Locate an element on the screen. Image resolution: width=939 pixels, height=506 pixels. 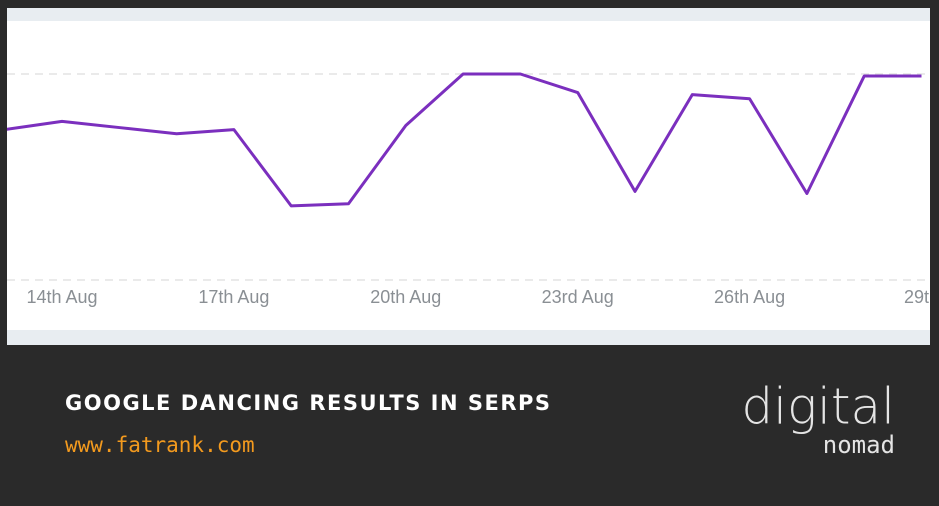
logo-text: digital is located at coordinates (818, 407).